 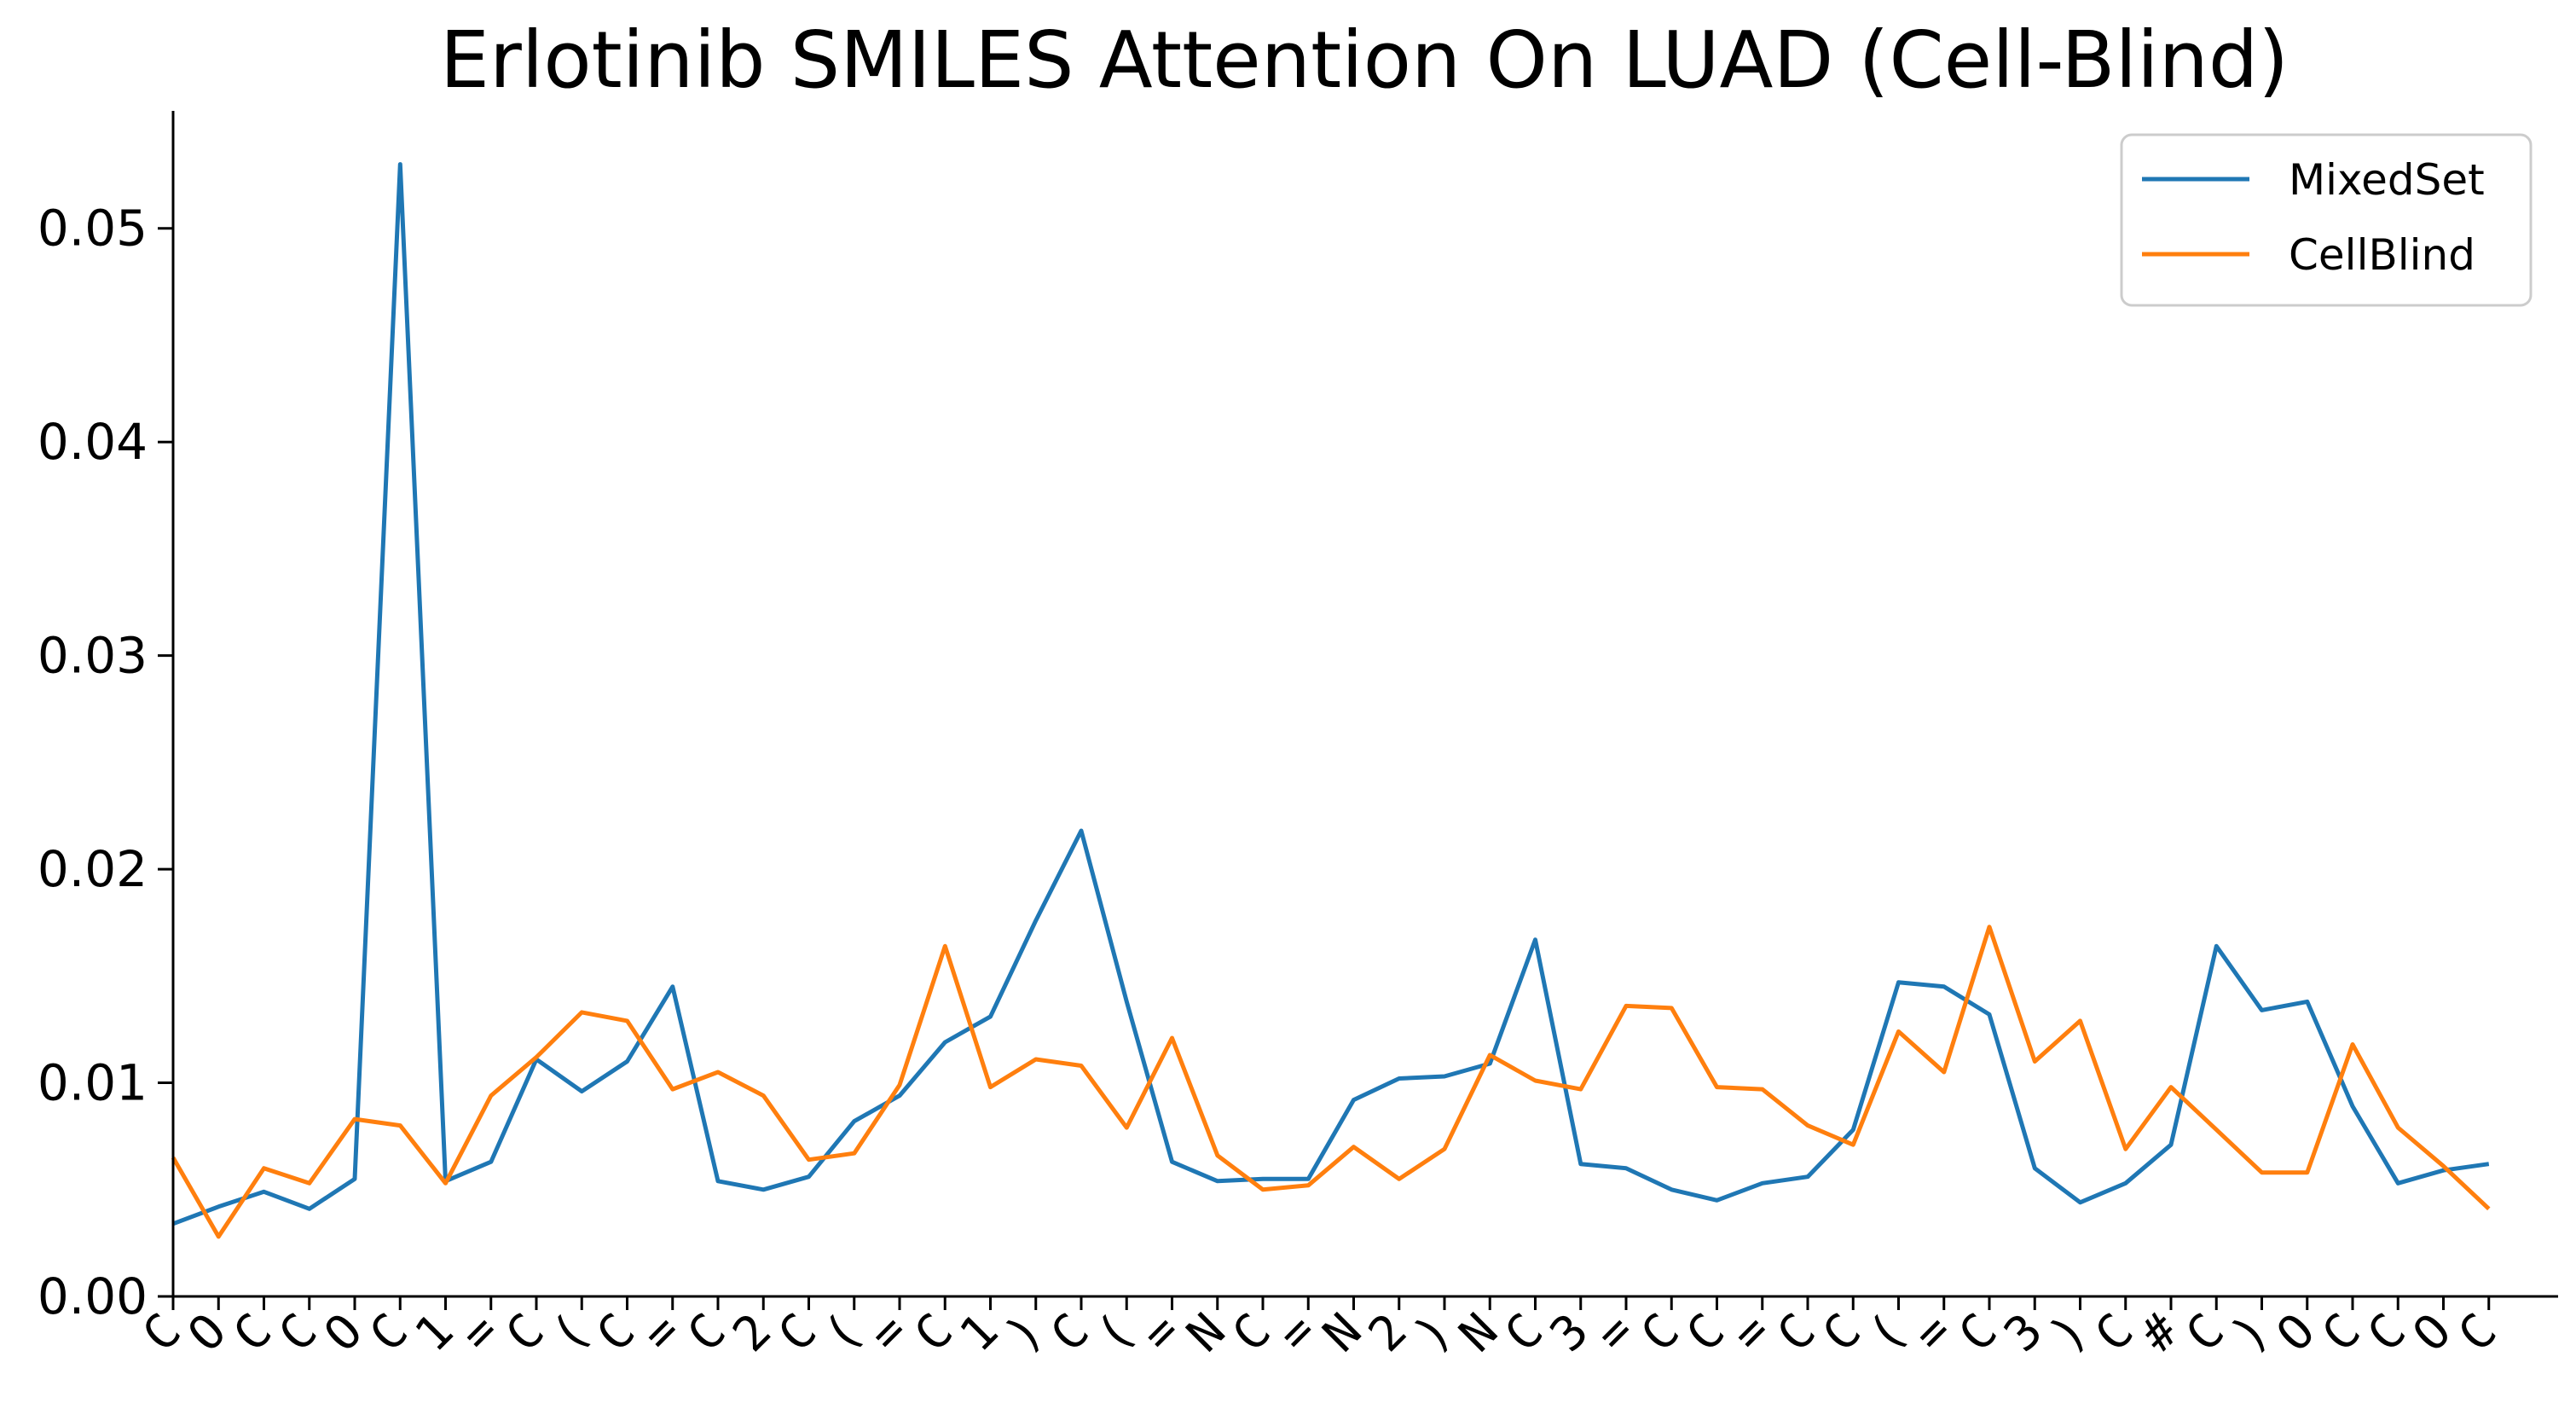 I want to click on y-axis-ticks: 0.00 0.01 0.02 0.03 0.04 0.05, so click(x=105, y=762).